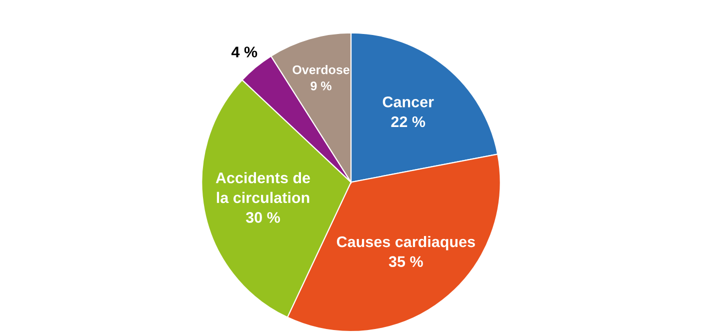 The image size is (702, 336). Describe the element at coordinates (405, 261) in the screenshot. I see `data-label: 35 %` at that location.